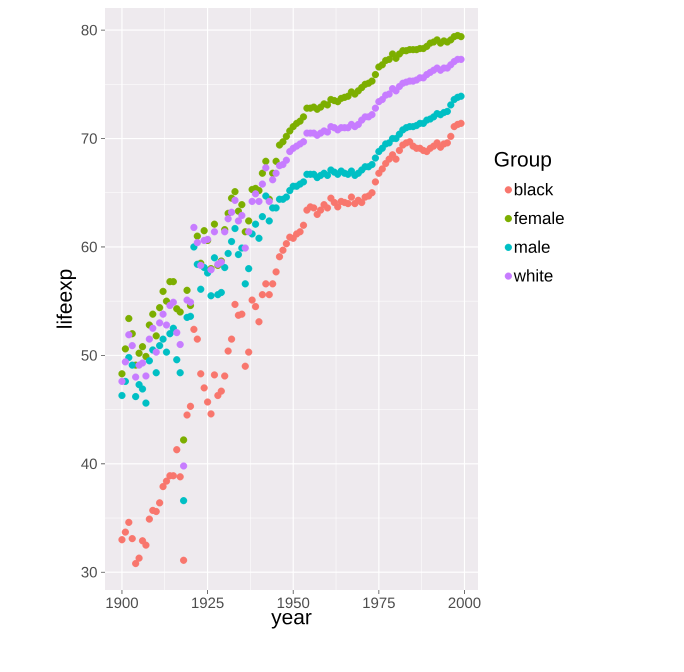  What do you see at coordinates (522, 161) in the screenshot?
I see `legend-title: Group` at bounding box center [522, 161].